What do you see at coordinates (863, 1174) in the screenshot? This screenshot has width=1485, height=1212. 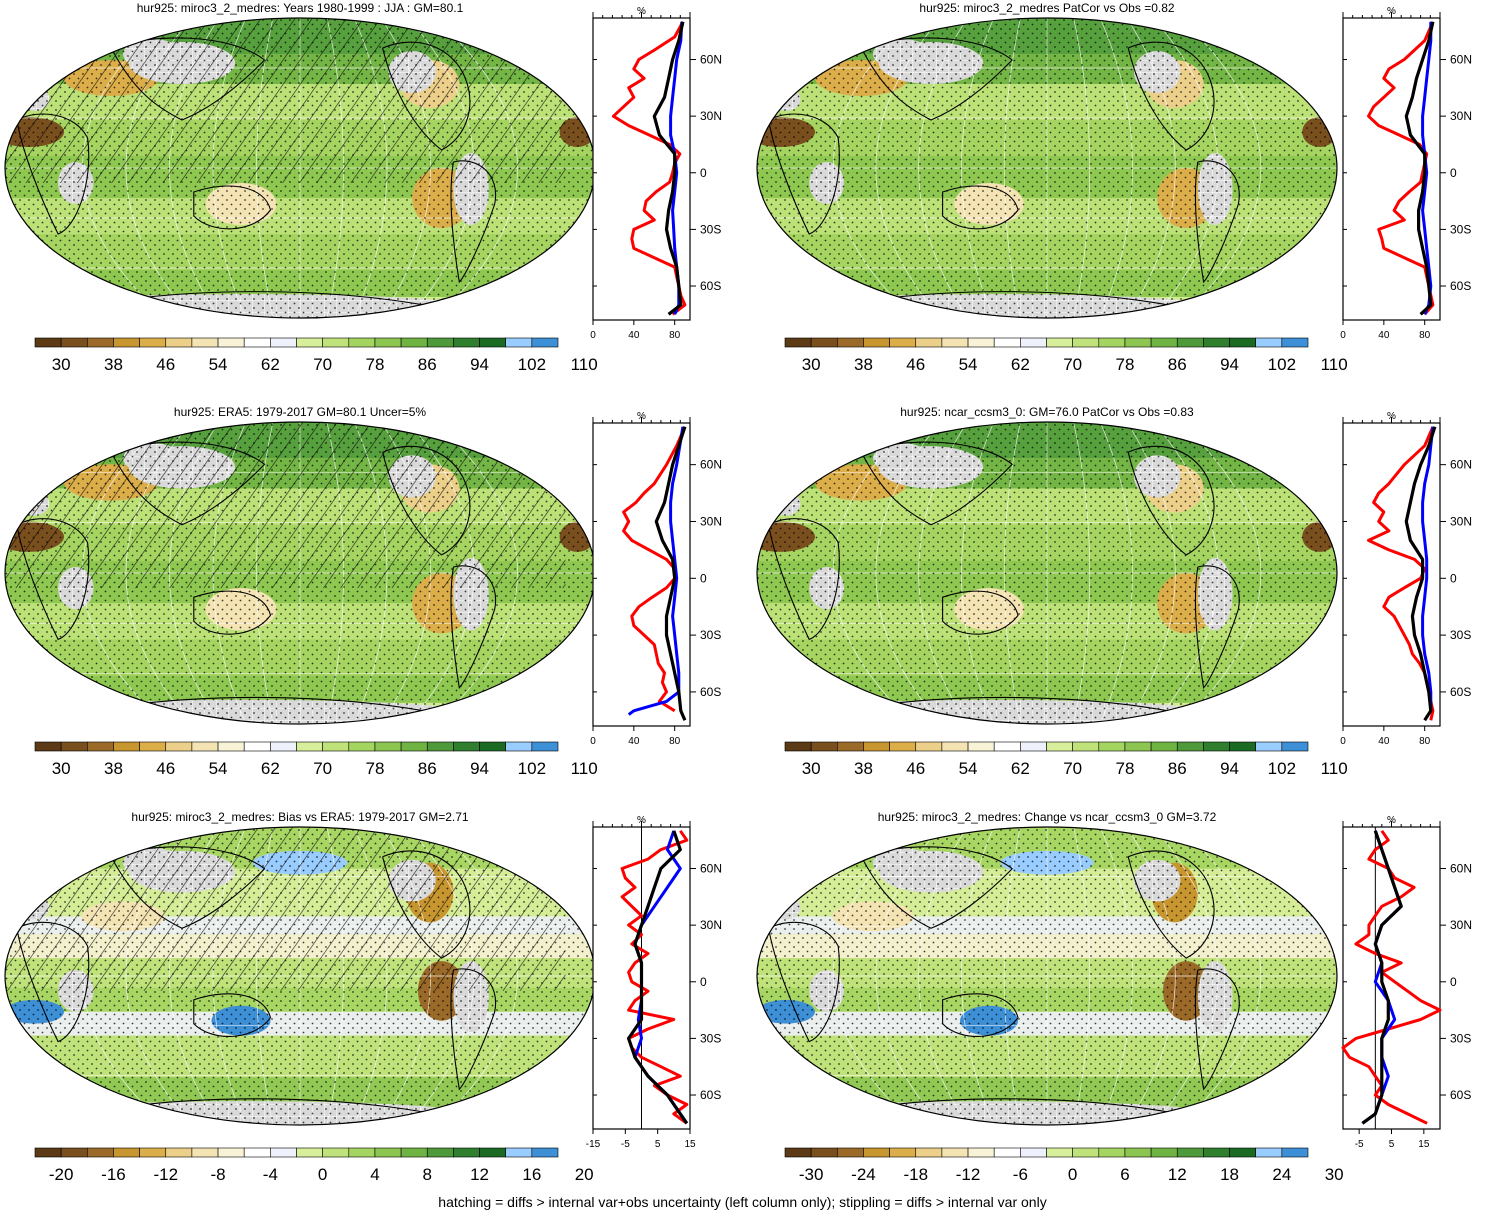 I see `colorbar-label: -24` at bounding box center [863, 1174].